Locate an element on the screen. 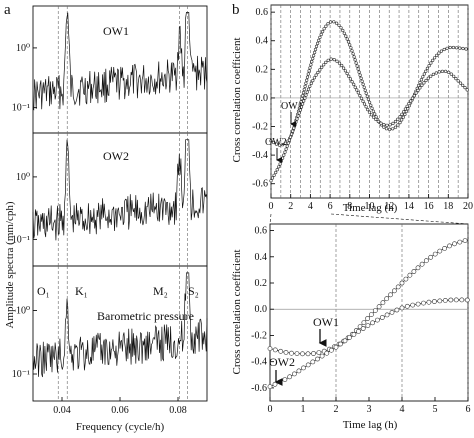 This screenshot has height=438, width=474. arrow-ow2-bottom-label: OW2 is located at coordinates (282, 362).